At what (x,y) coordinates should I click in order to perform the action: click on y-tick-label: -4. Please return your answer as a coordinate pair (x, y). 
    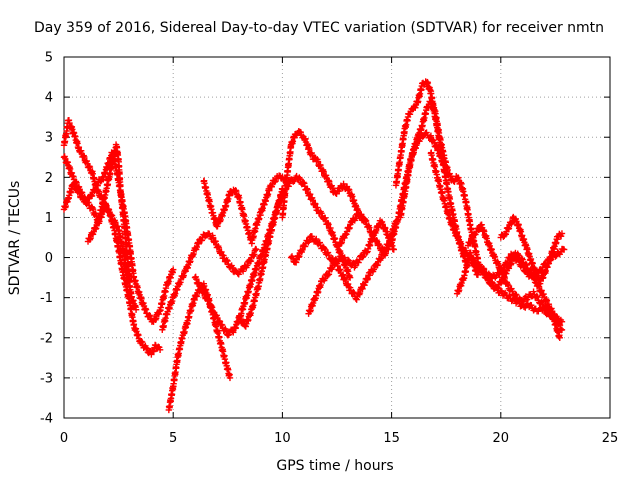
    Looking at the image, I should click on (46, 419).